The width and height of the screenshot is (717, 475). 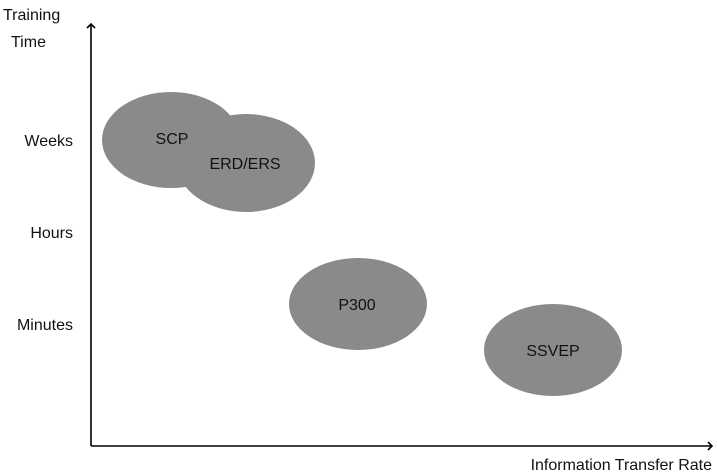 What do you see at coordinates (45, 325) in the screenshot?
I see `y-level-minutes: Minutes` at bounding box center [45, 325].